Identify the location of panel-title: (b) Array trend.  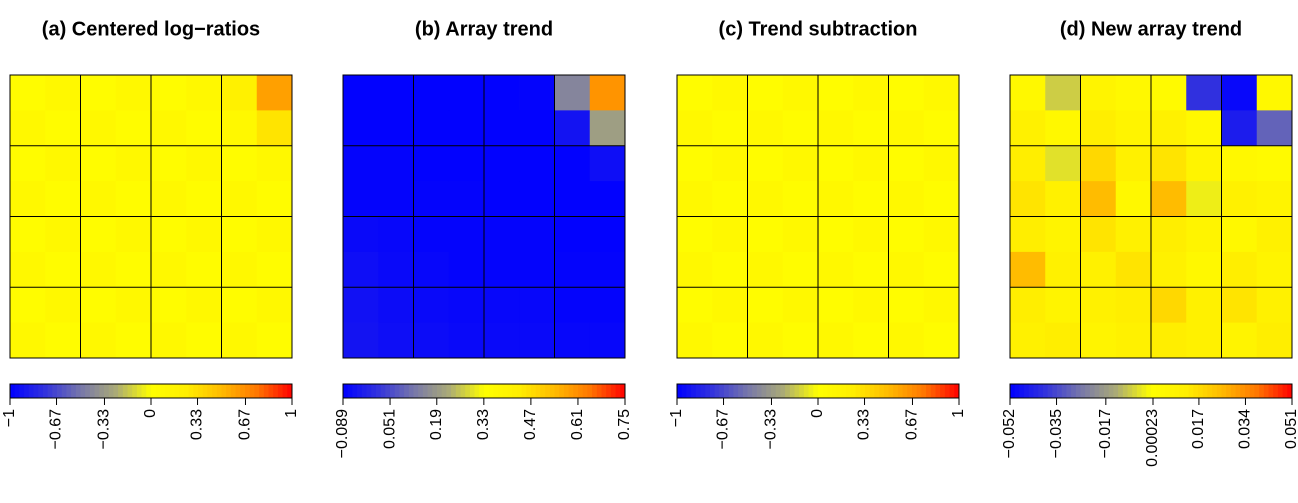
(484, 29).